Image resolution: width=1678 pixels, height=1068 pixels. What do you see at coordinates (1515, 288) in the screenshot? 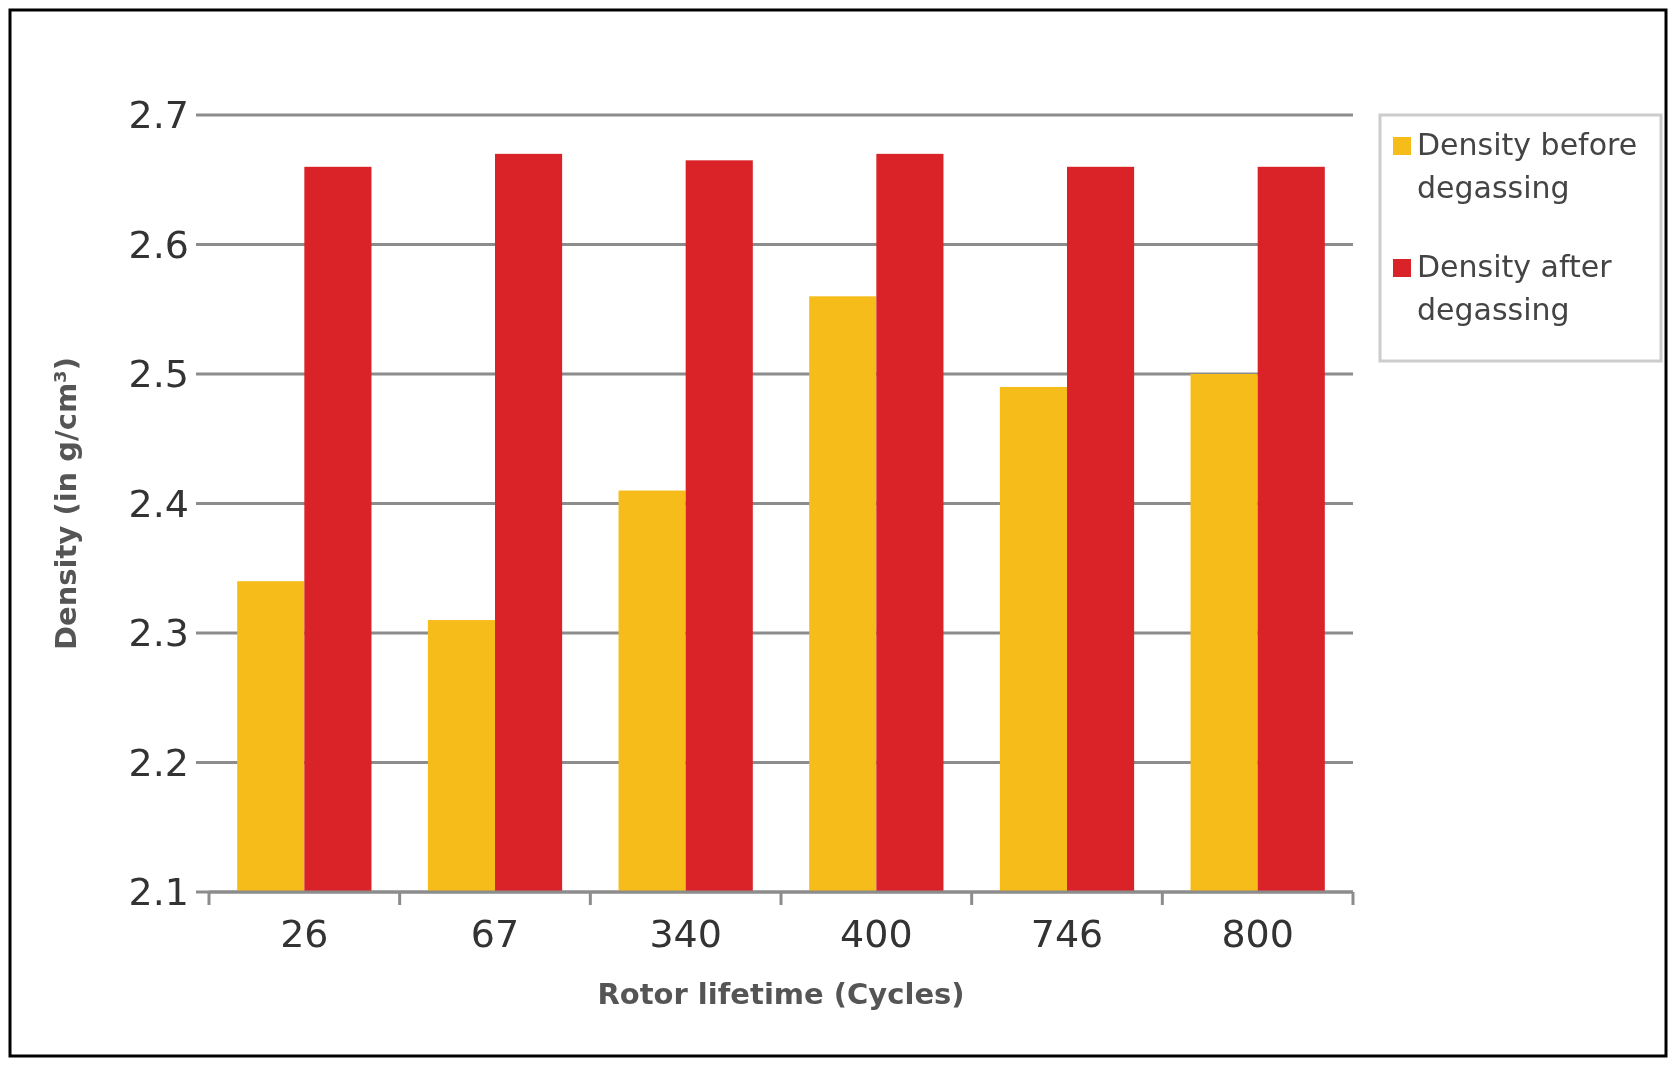
I see `legend-label: Density after degassing` at bounding box center [1515, 288].